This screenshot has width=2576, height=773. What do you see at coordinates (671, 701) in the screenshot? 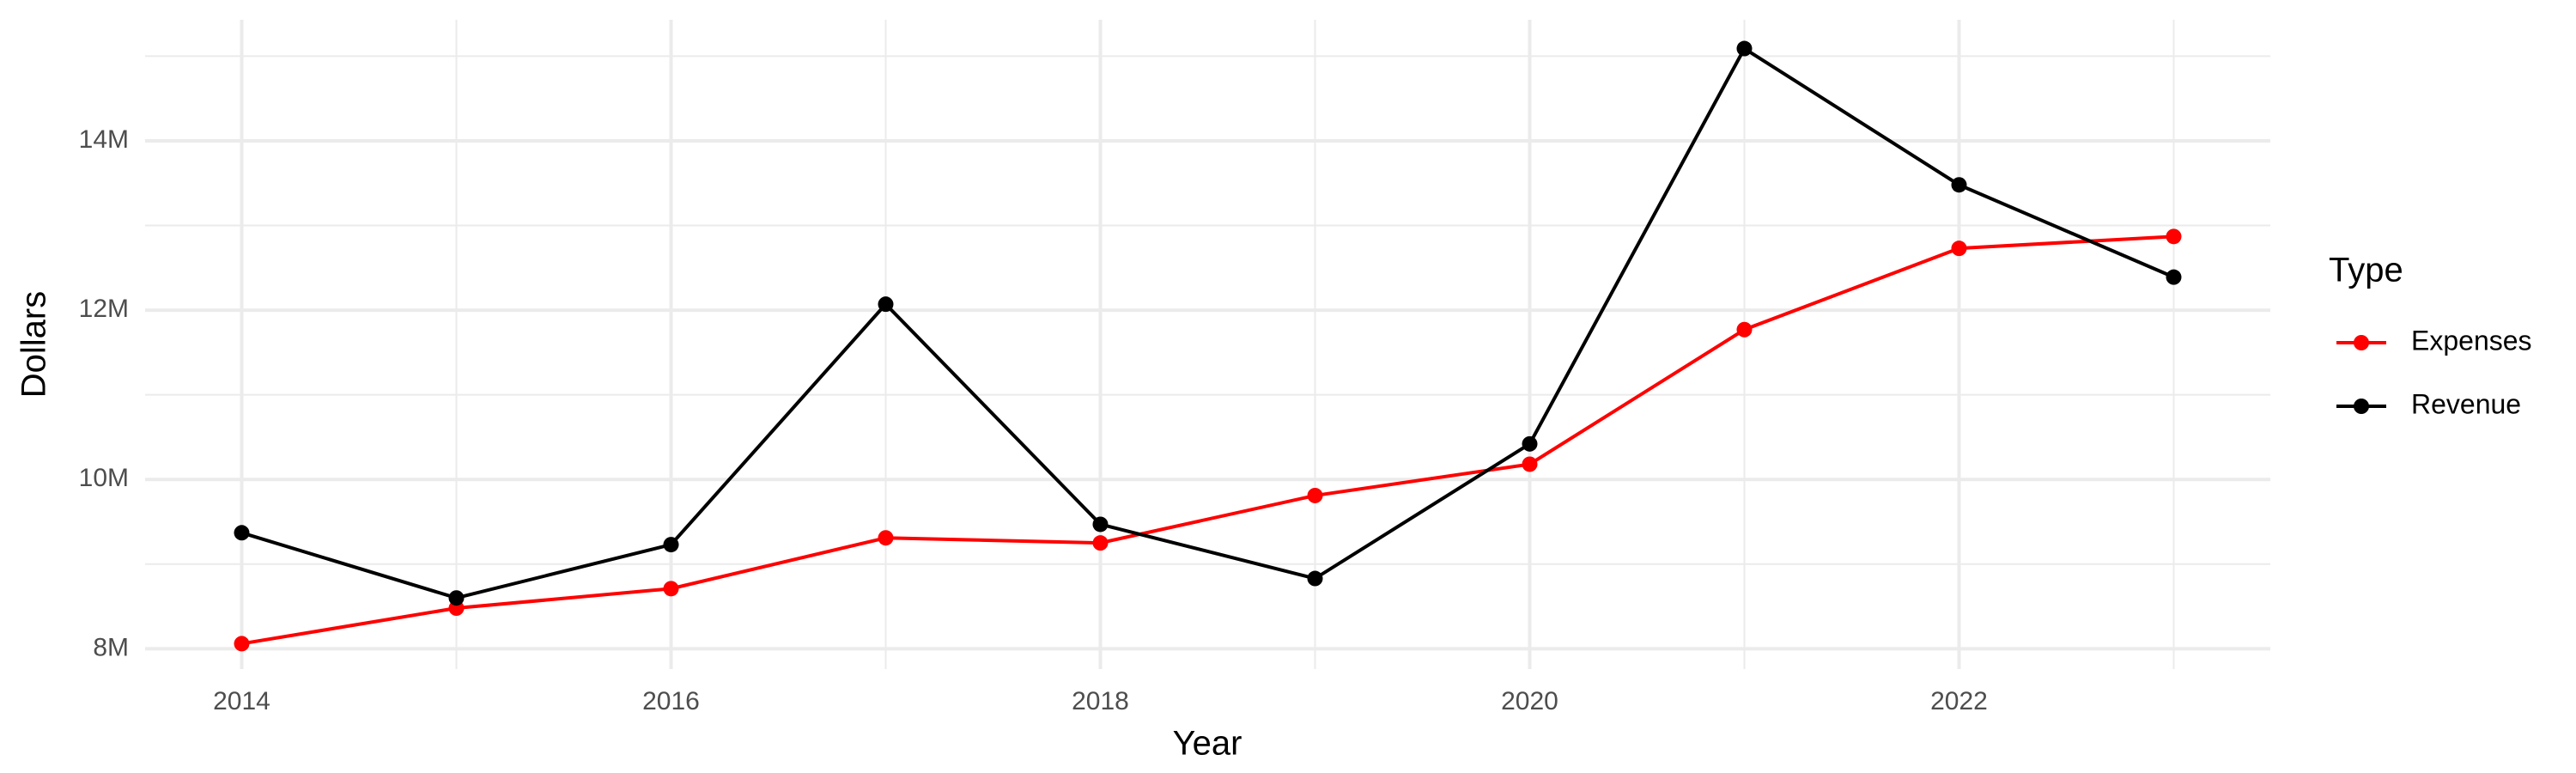
I see `x-tick-label: 2016` at bounding box center [671, 701].